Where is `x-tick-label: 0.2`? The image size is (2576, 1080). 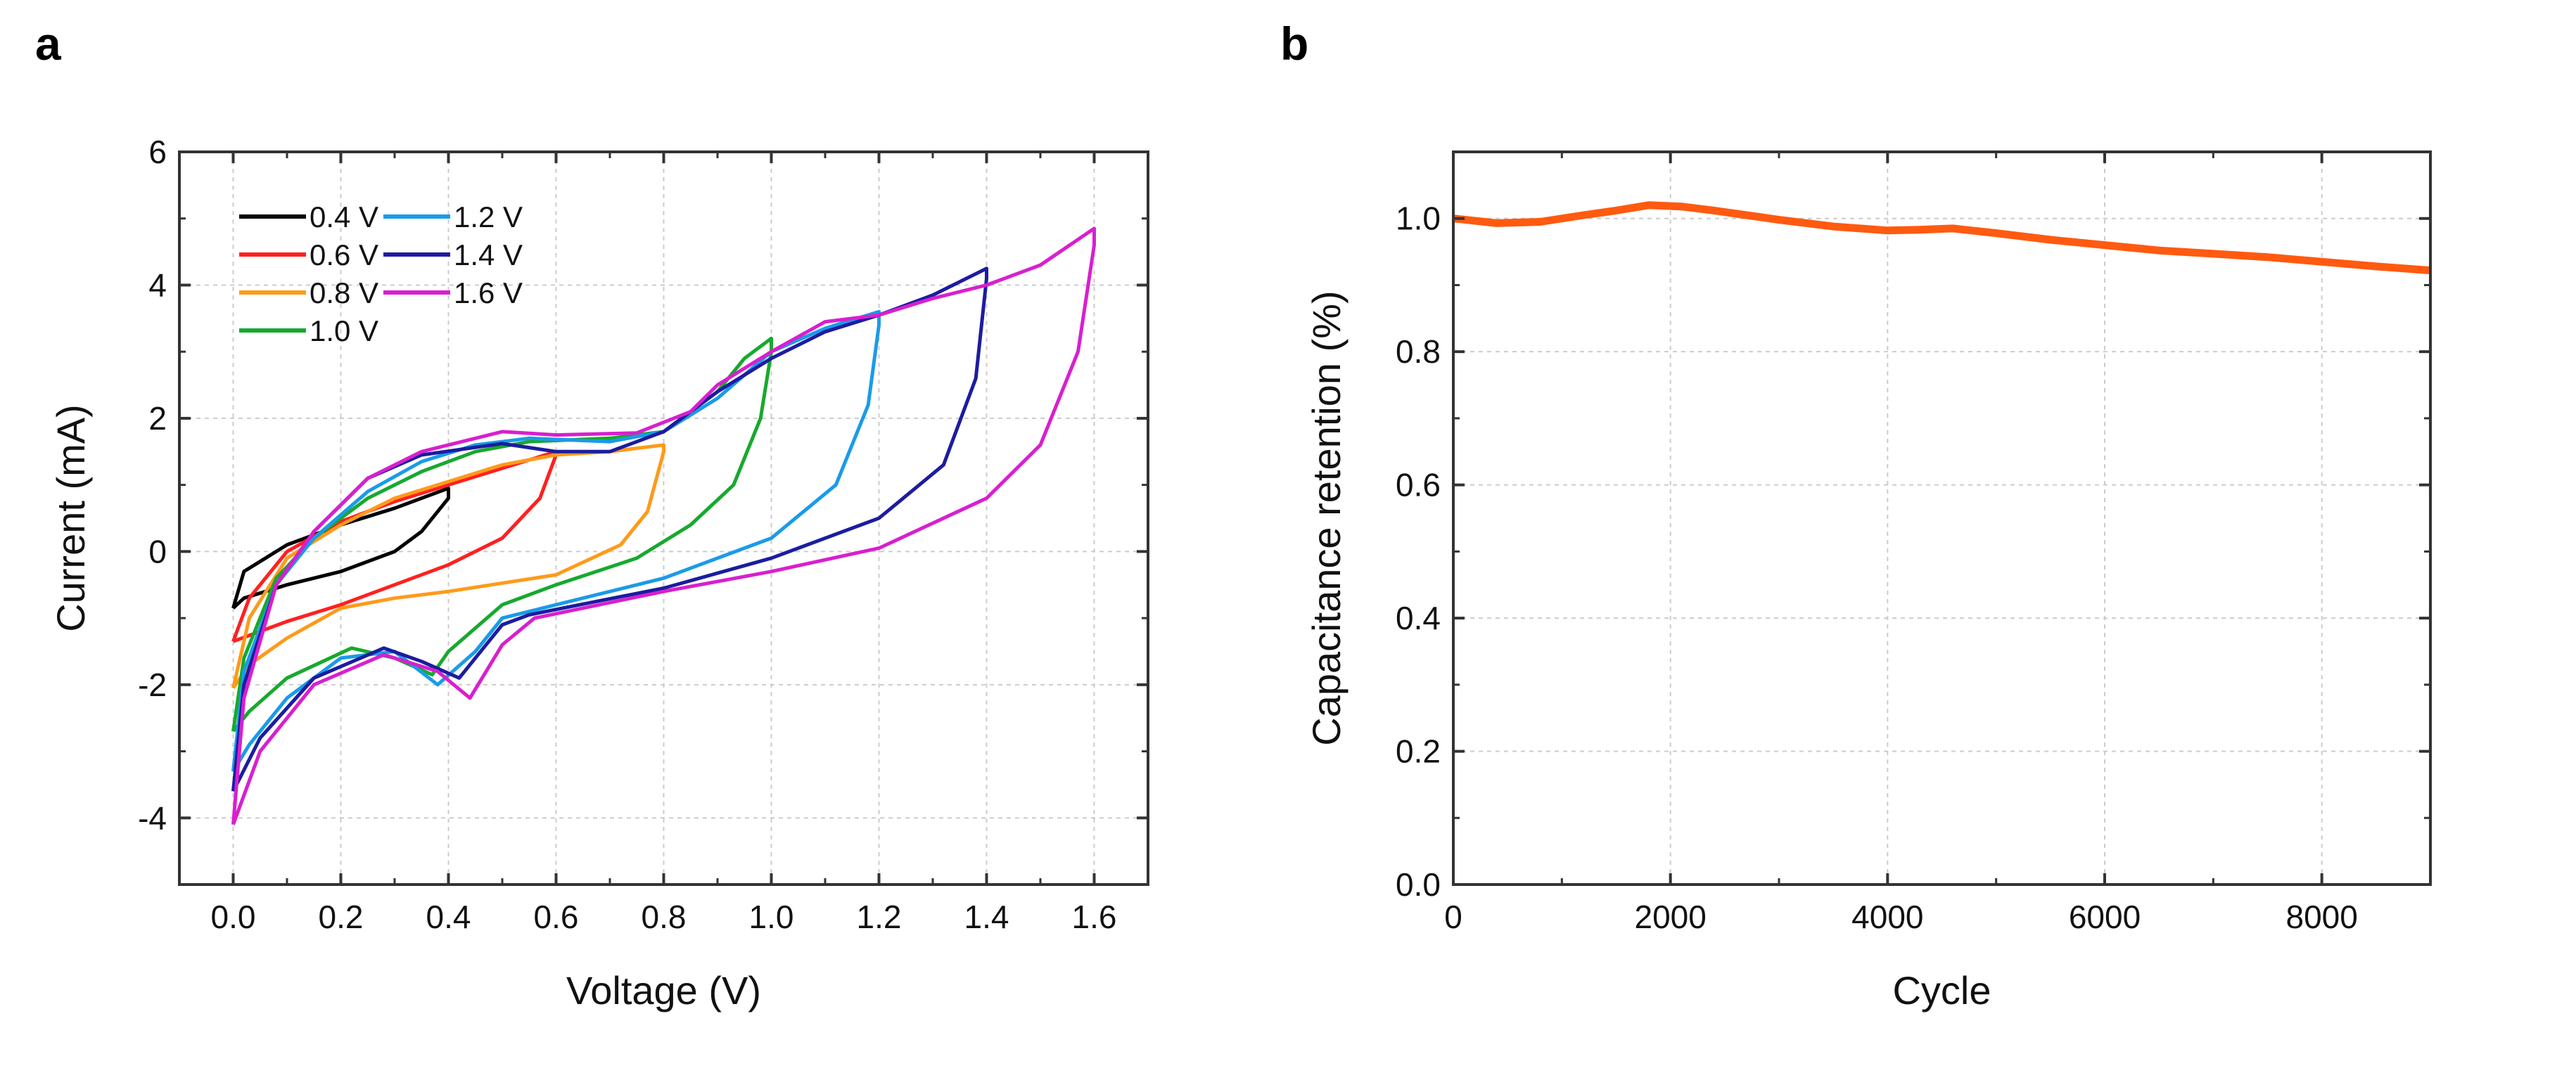 x-tick-label: 0.2 is located at coordinates (341, 917).